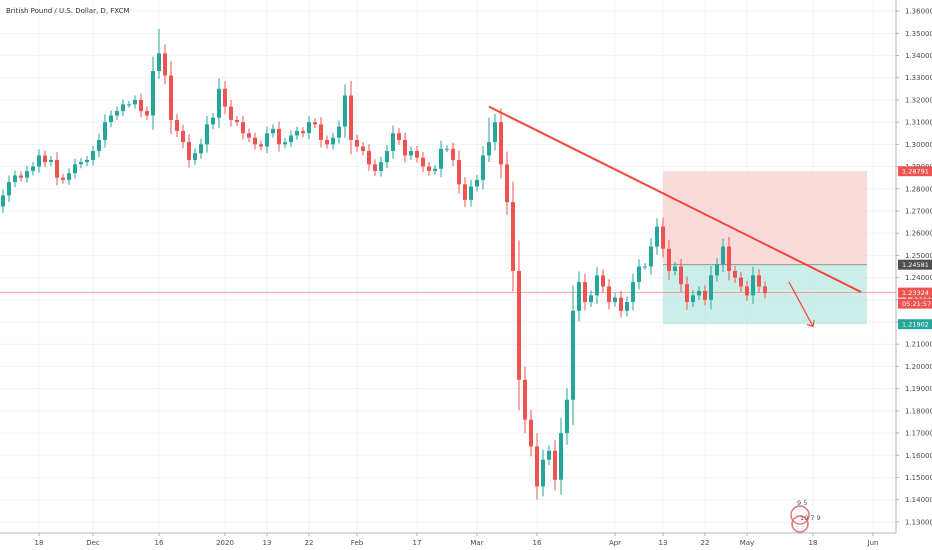 Image resolution: width=932 pixels, height=550 pixels. Describe the element at coordinates (801, 304) in the screenshot. I see `forecast-arrow` at that location.